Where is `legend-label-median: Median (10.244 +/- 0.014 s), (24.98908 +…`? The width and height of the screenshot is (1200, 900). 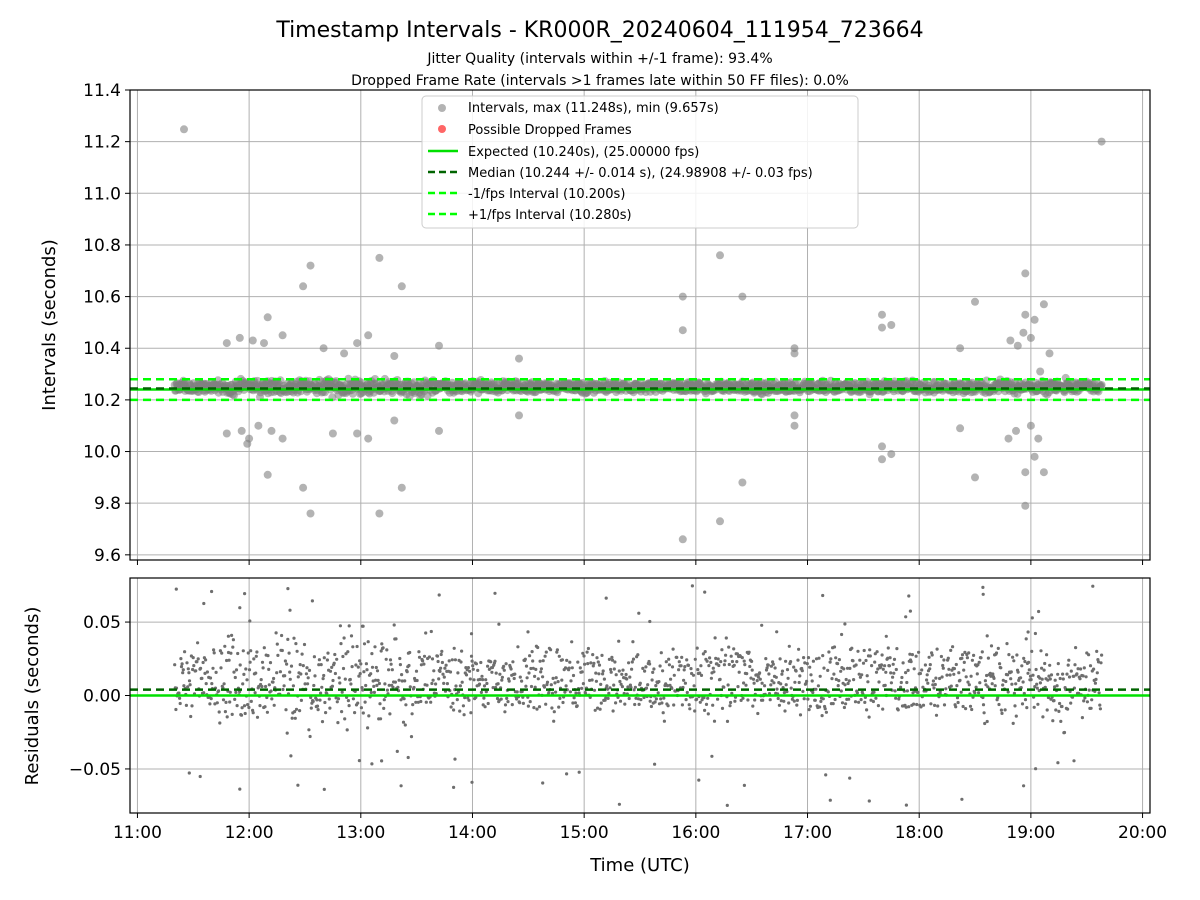 legend-label-median: Median (10.244 +/- 0.014 s), (24.98908 +… is located at coordinates (640, 173).